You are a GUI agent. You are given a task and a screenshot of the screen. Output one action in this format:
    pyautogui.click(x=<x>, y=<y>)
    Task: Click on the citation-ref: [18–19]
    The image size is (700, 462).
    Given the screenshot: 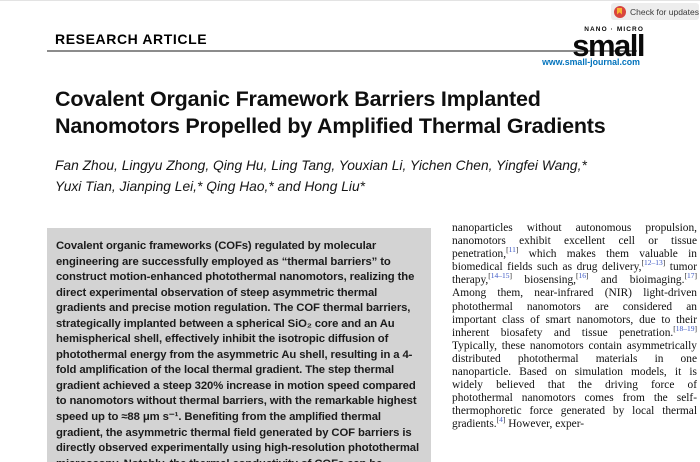 What is the action you would take?
    pyautogui.click(x=685, y=328)
    